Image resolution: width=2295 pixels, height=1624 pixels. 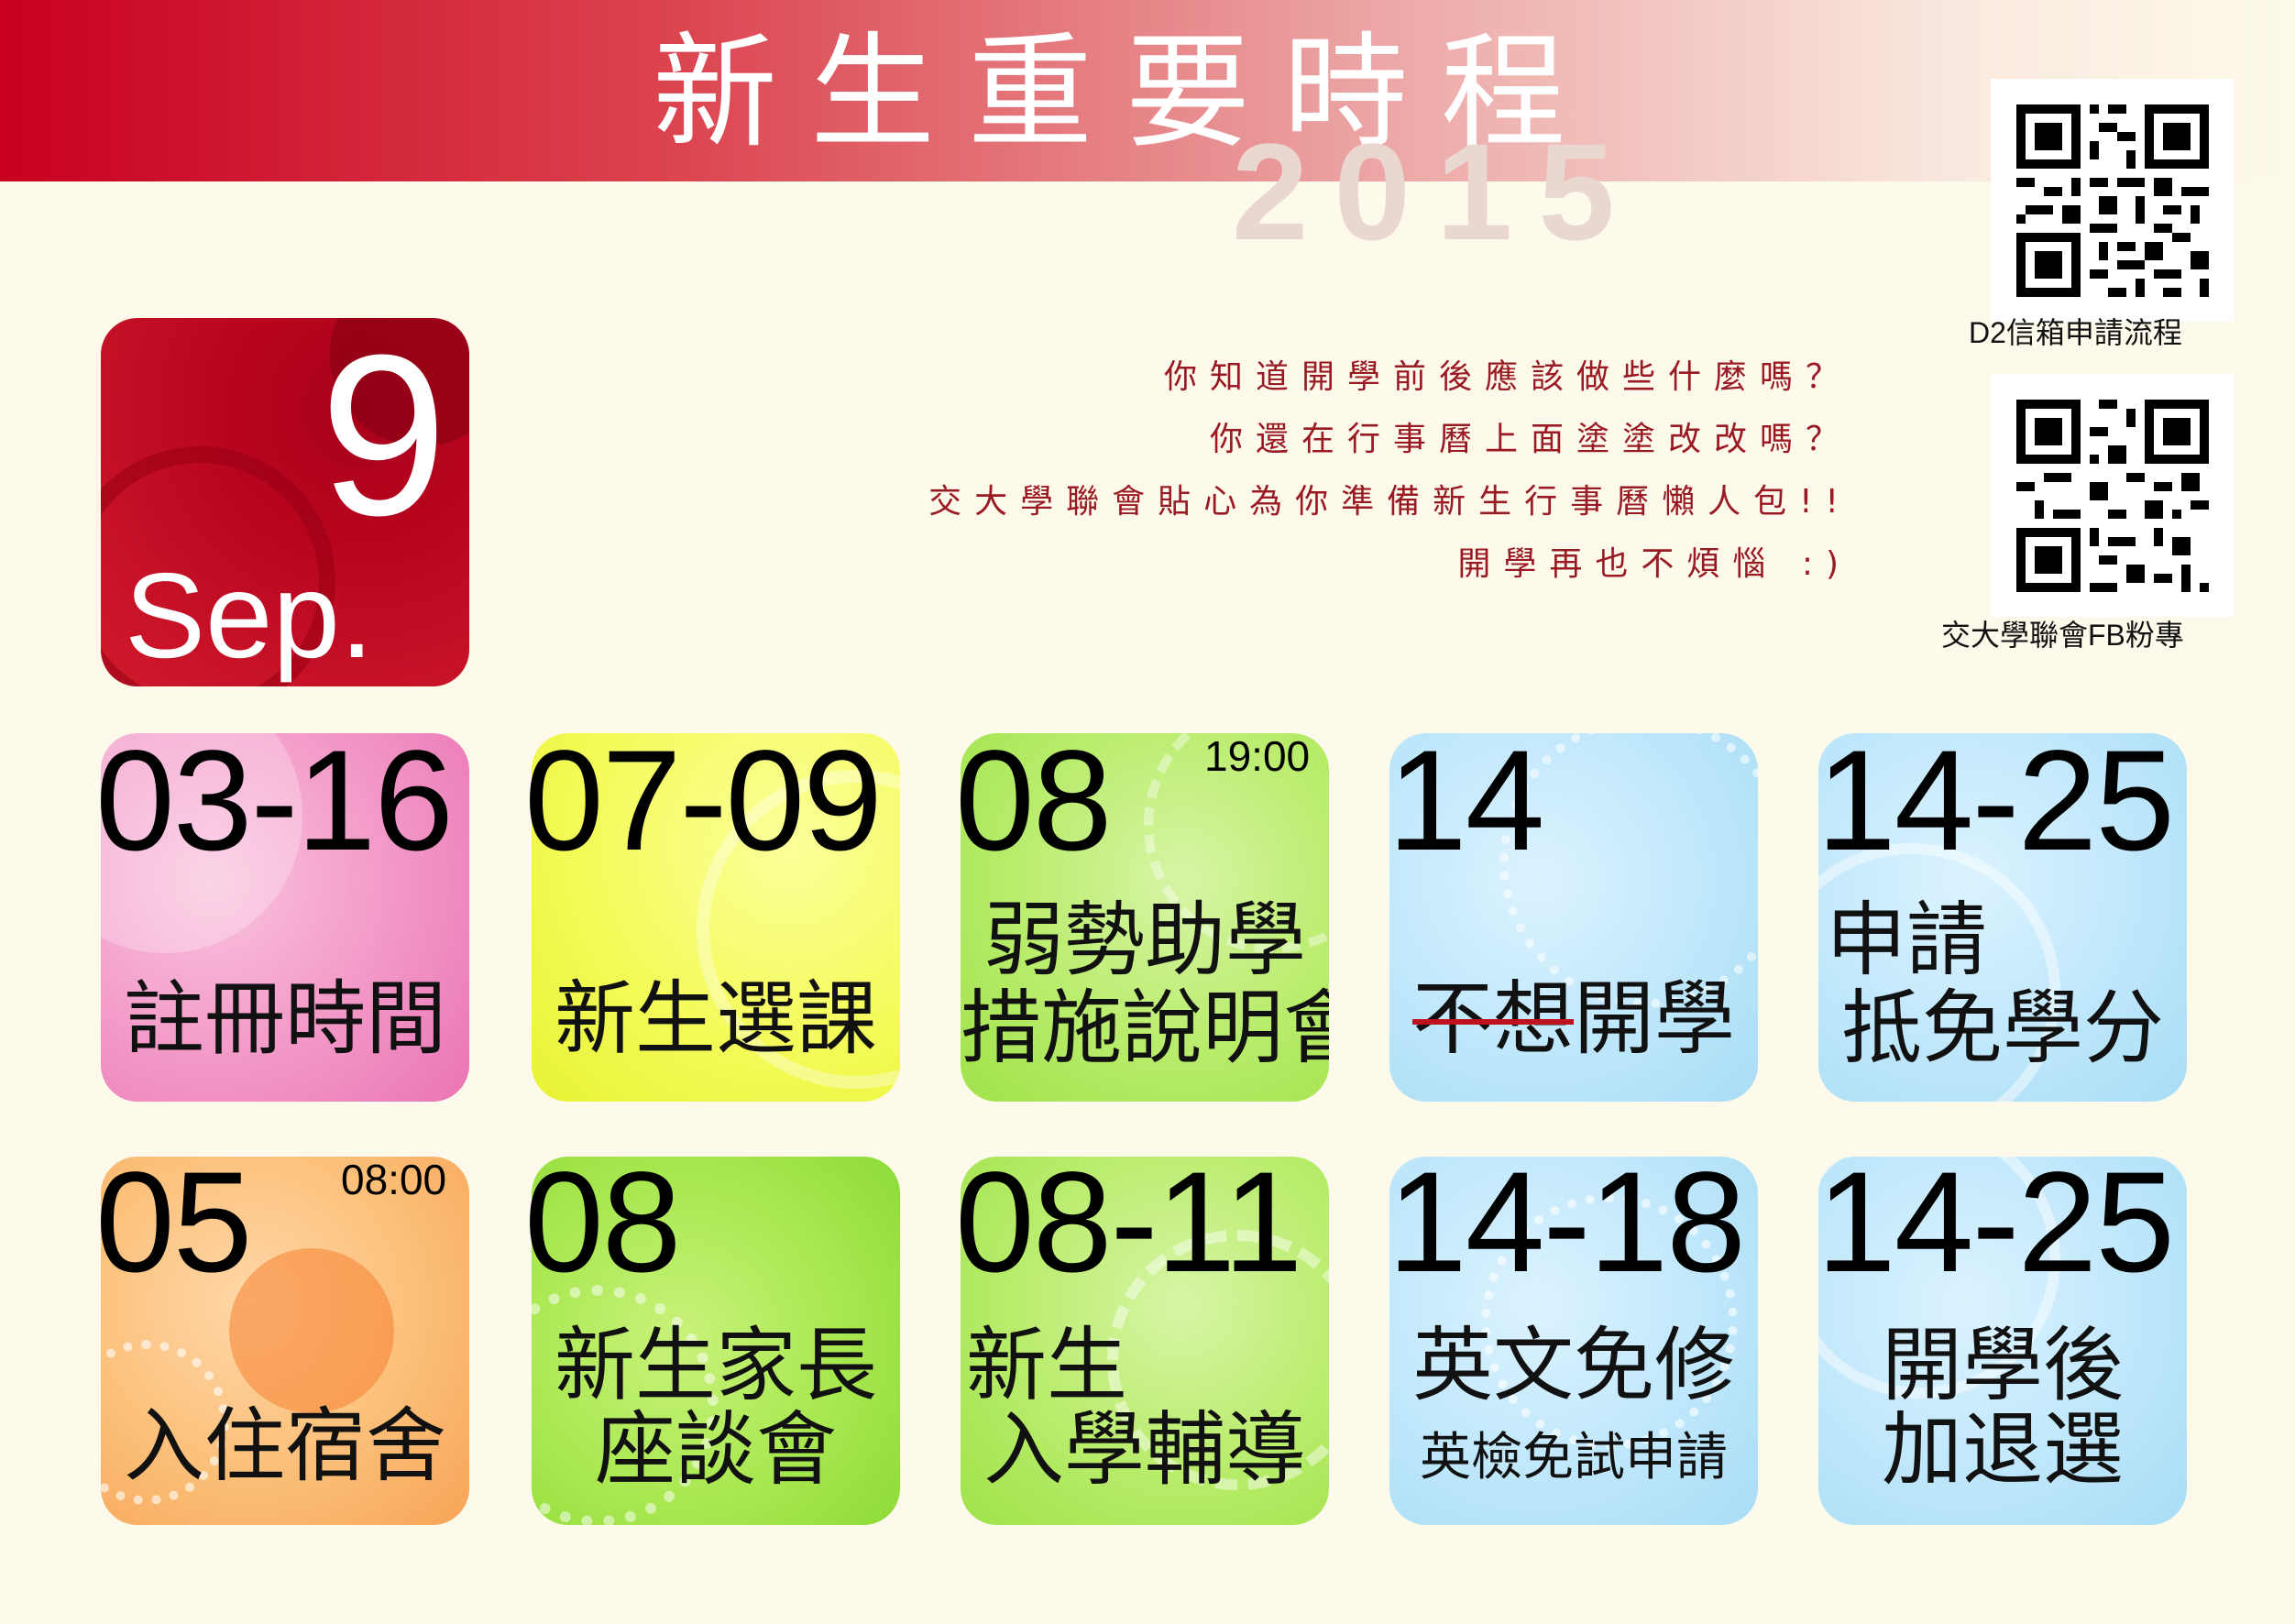 What do you see at coordinates (1144, 940) in the screenshot?
I see `event-label: 弱勢助學` at bounding box center [1144, 940].